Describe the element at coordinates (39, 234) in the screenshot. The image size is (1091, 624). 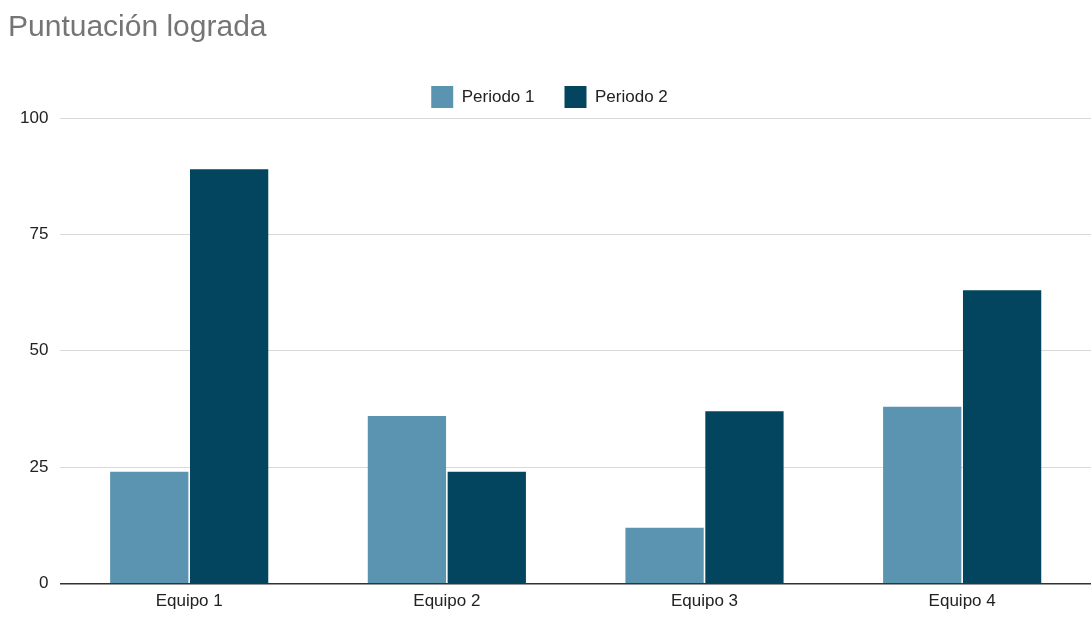
I see `y-tick-label: 75` at that location.